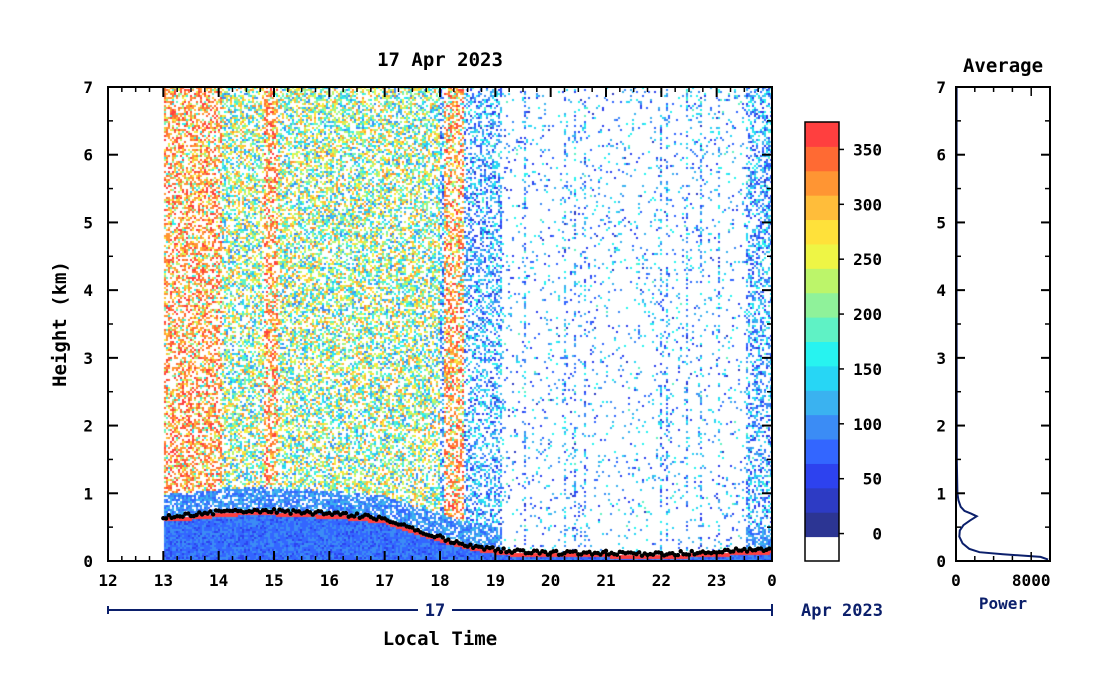  What do you see at coordinates (842, 611) in the screenshot?
I see `date-month-label: Apr 2023` at bounding box center [842, 611].